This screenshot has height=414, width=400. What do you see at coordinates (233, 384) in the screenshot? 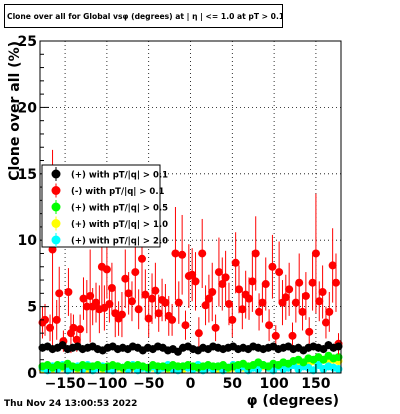
I see `x-tick-label: 50` at bounding box center [233, 384].